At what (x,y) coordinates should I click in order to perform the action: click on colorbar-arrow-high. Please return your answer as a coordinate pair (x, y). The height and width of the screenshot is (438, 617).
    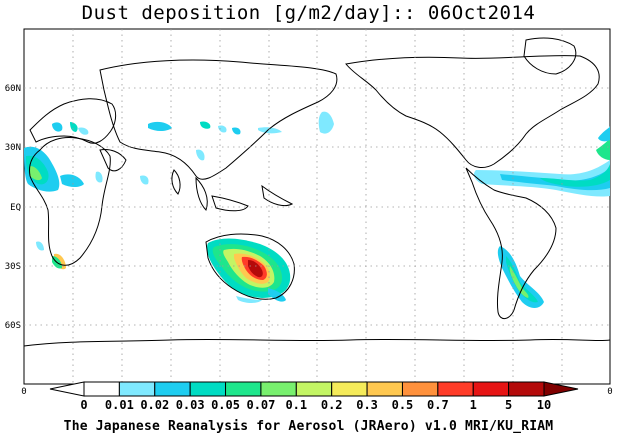
    Looking at the image, I should click on (561, 389).